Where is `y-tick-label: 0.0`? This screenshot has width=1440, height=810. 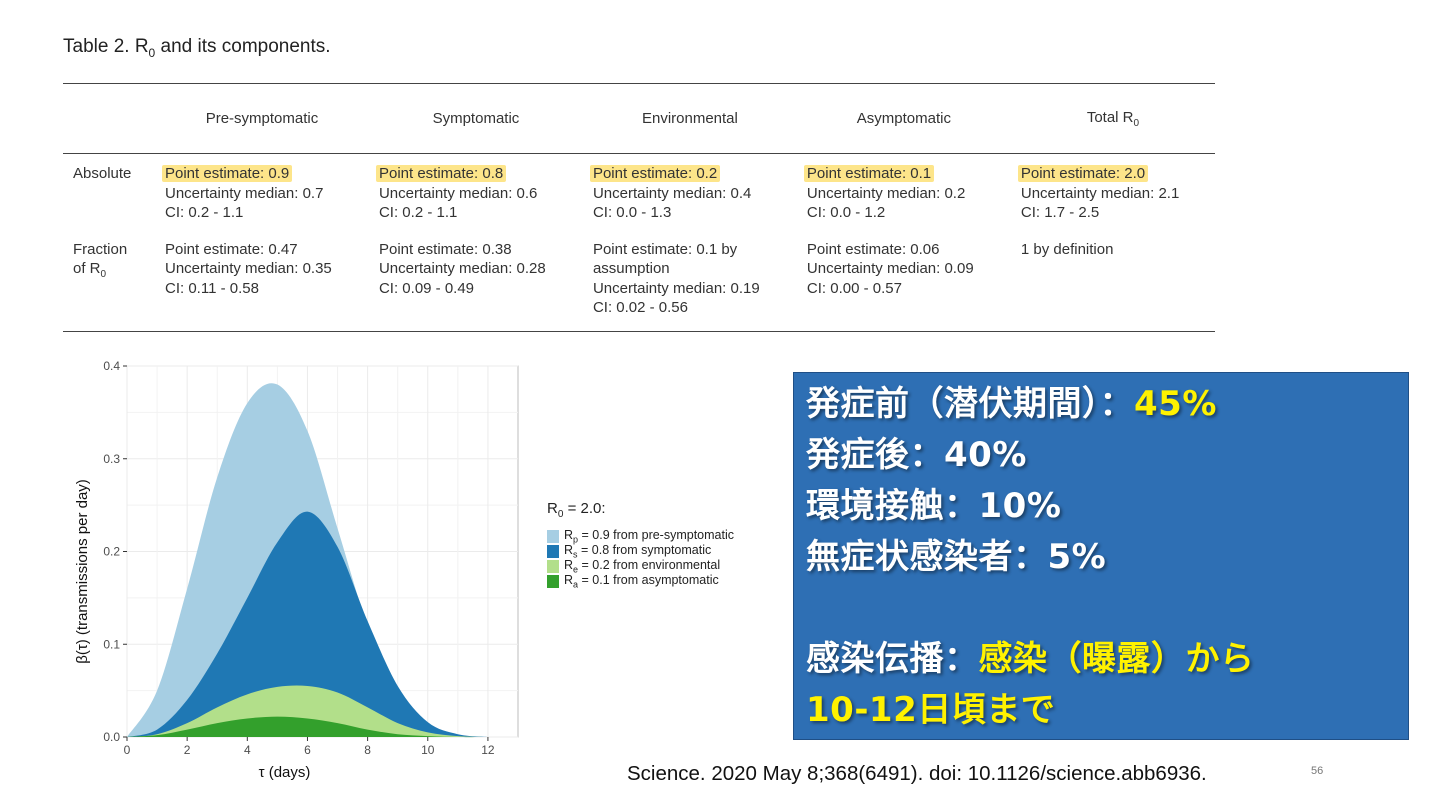
y-tick-label: 0.0 is located at coordinates (111, 737).